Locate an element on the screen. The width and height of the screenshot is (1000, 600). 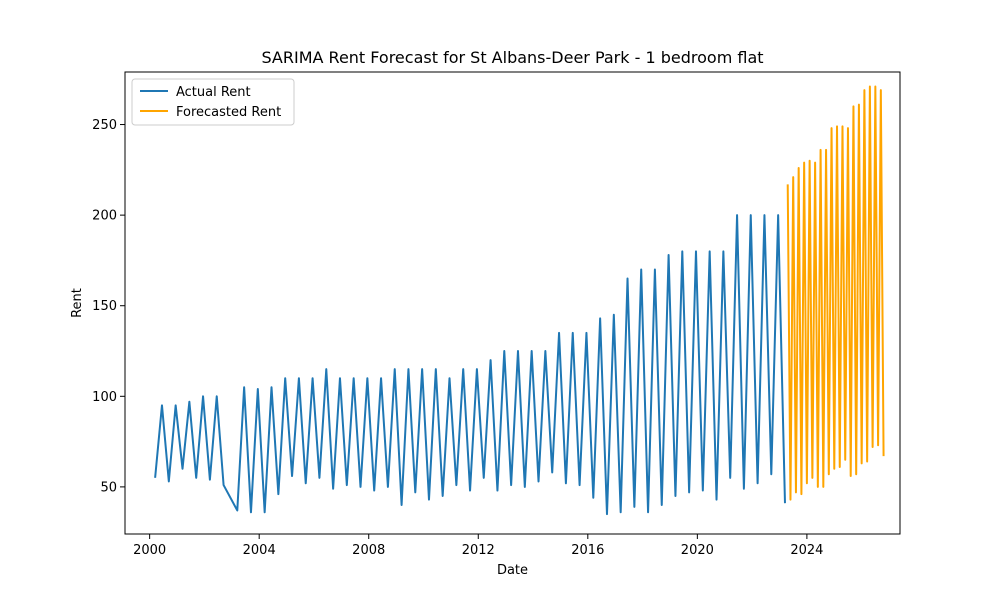
y-tick-label: 150 is located at coordinates (104, 306).